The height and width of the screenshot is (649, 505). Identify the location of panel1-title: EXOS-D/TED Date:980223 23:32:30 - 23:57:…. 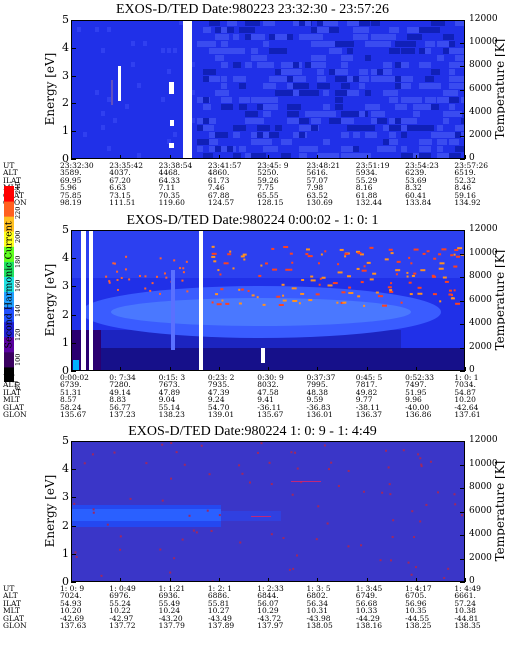
(252, 9).